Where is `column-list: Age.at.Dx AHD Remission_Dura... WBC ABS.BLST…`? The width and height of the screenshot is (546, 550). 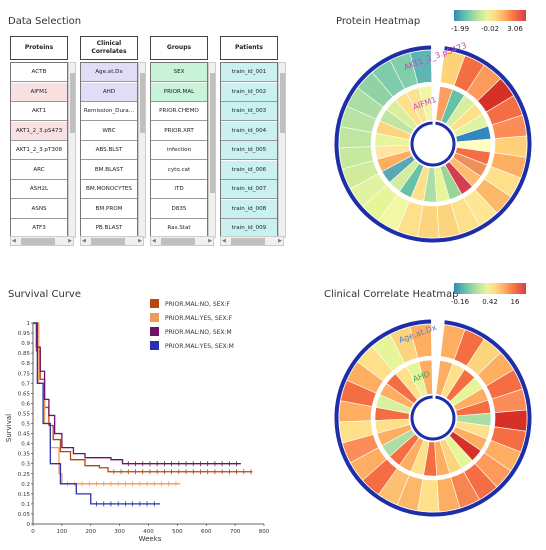
column-list: Age.at.Dx AHD Remission_Dura... WBC ABS.BLST… is located at coordinates (109, 151).